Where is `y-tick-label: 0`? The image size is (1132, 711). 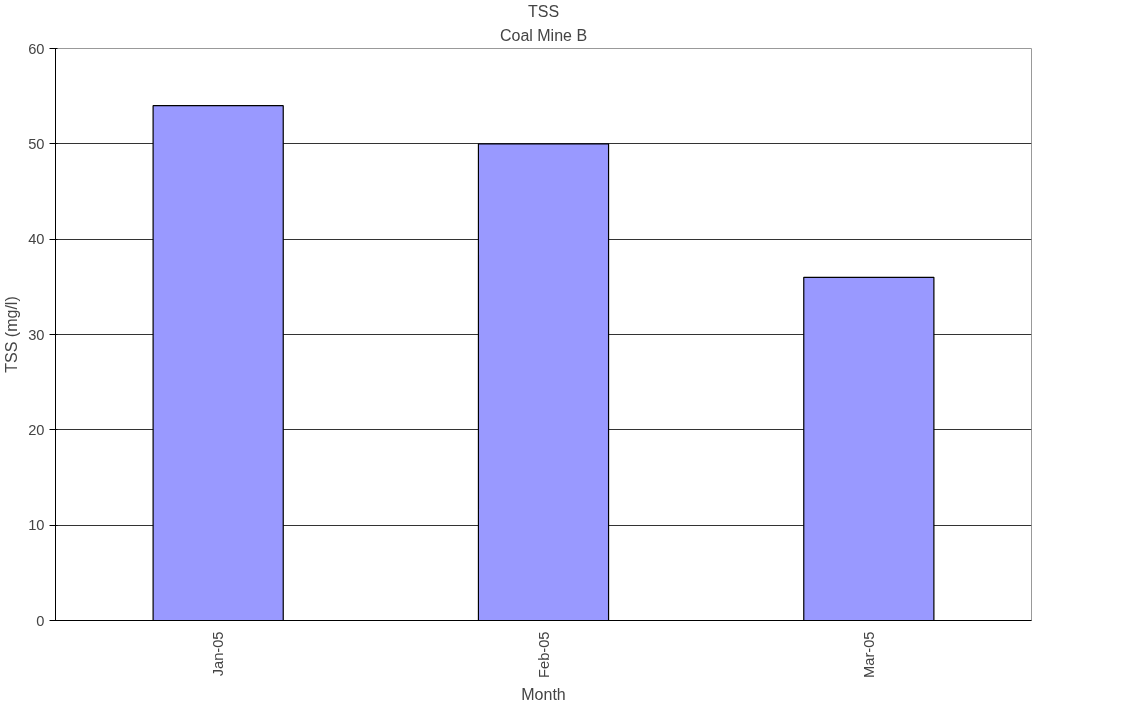
y-tick-label: 0 is located at coordinates (40, 620).